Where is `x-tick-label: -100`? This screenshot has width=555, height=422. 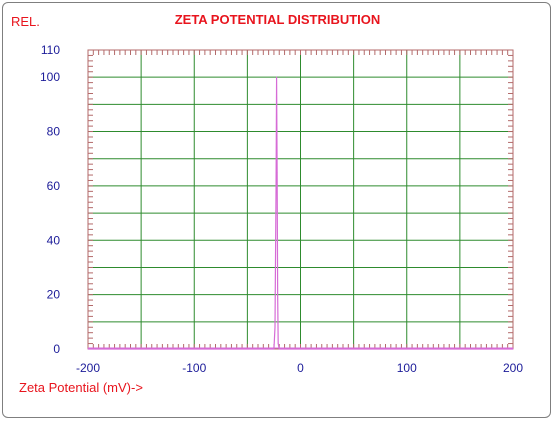 x-tick-label: -100 is located at coordinates (194, 368).